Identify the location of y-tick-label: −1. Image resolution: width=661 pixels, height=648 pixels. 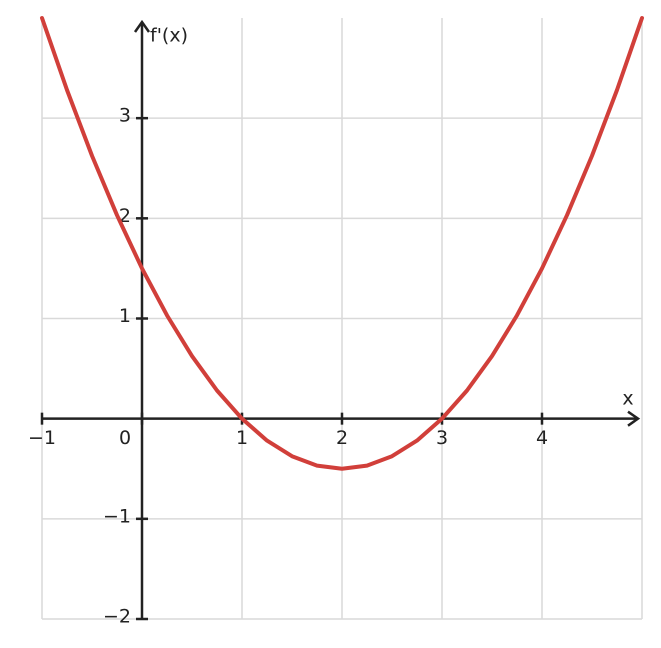
(117, 516).